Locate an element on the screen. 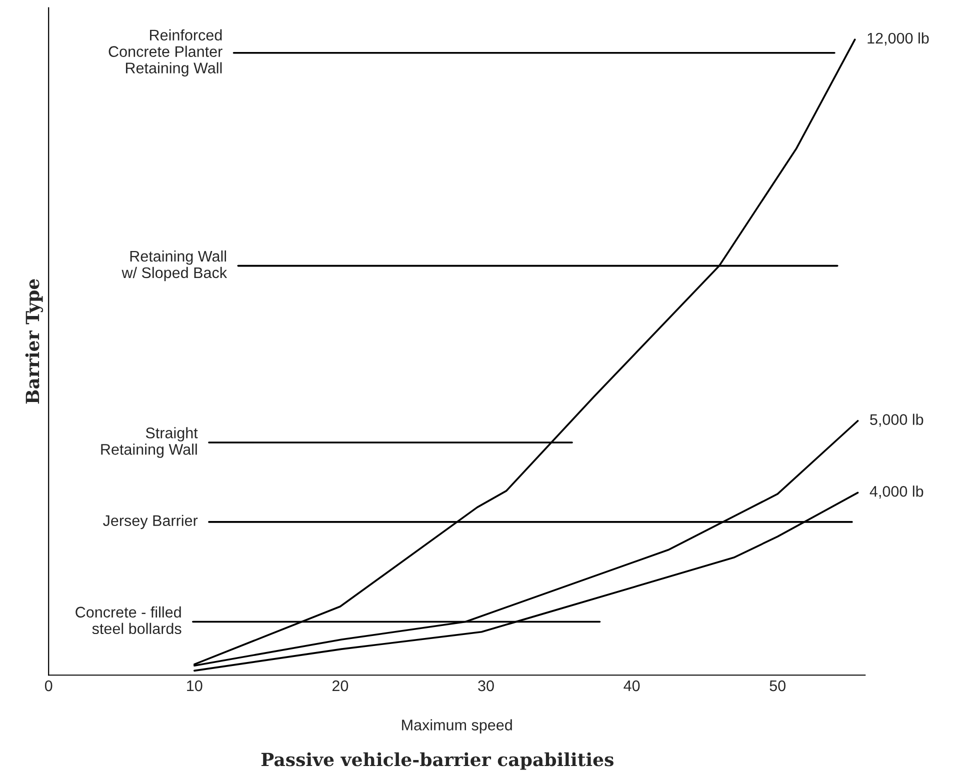  x-tick-label: 40 is located at coordinates (632, 686).